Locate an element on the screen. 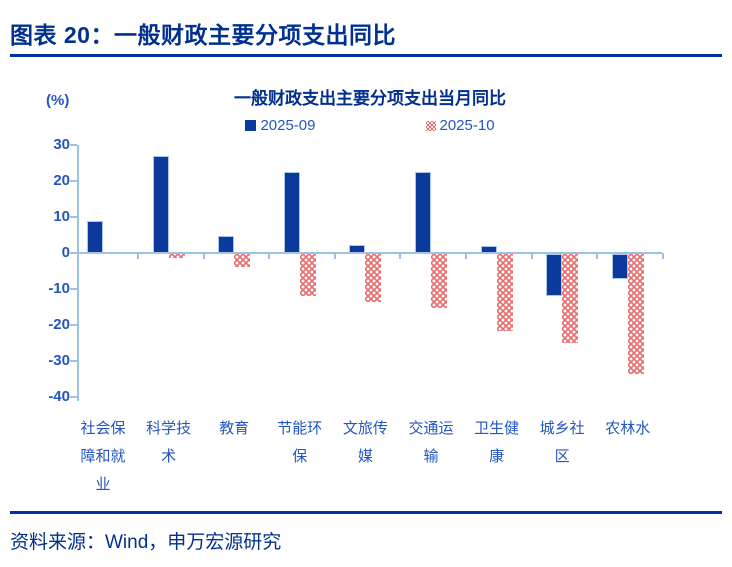 Image resolution: width=732 pixels, height=567 pixels. y-axis-tick-label: 20 is located at coordinates (61, 180).